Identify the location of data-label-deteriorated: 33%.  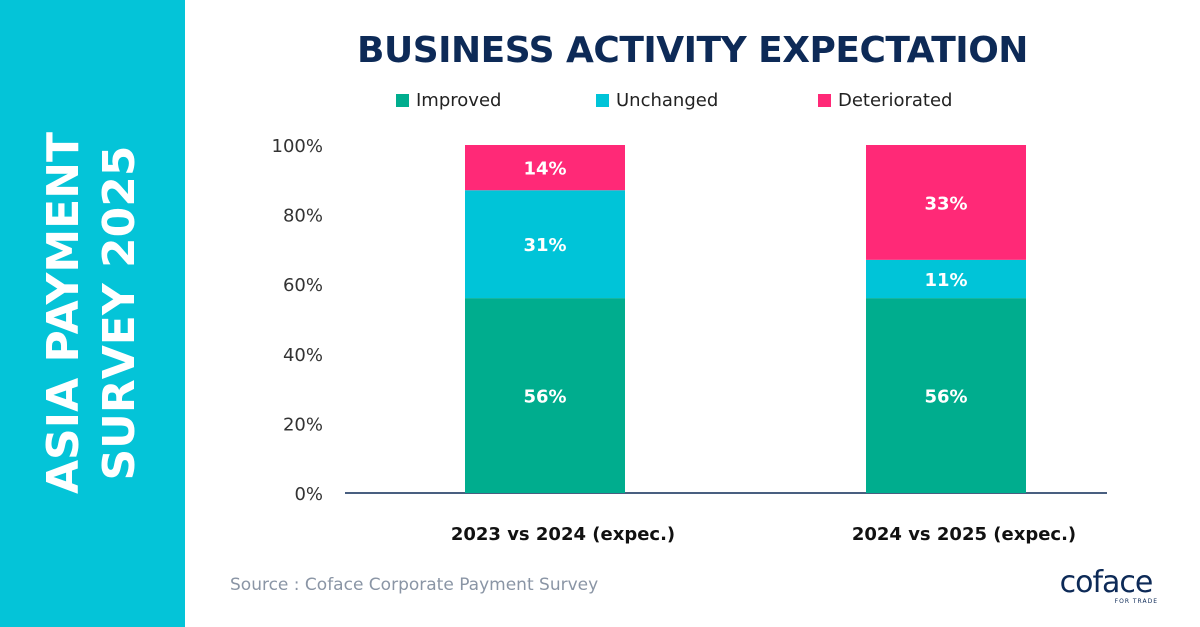
(945, 203).